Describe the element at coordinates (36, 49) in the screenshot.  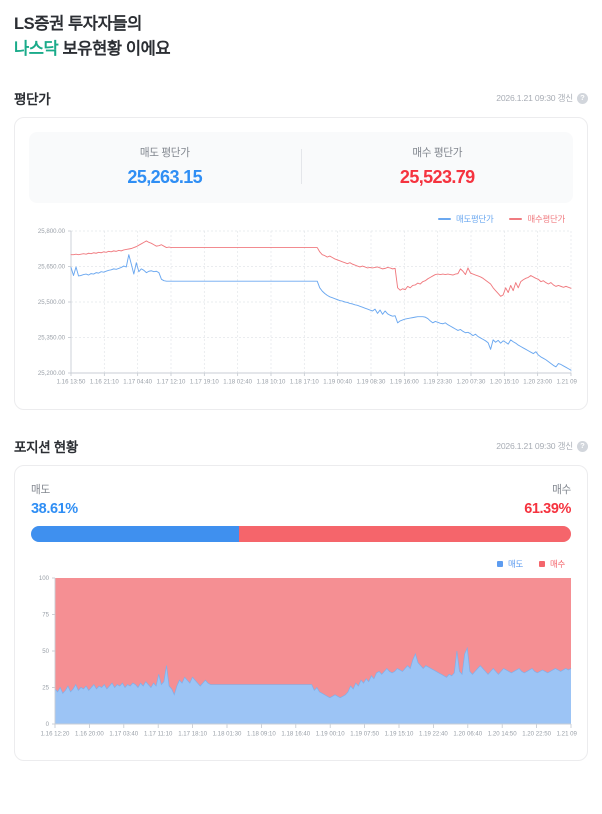
I see `page-title-highlight: 나스닥` at that location.